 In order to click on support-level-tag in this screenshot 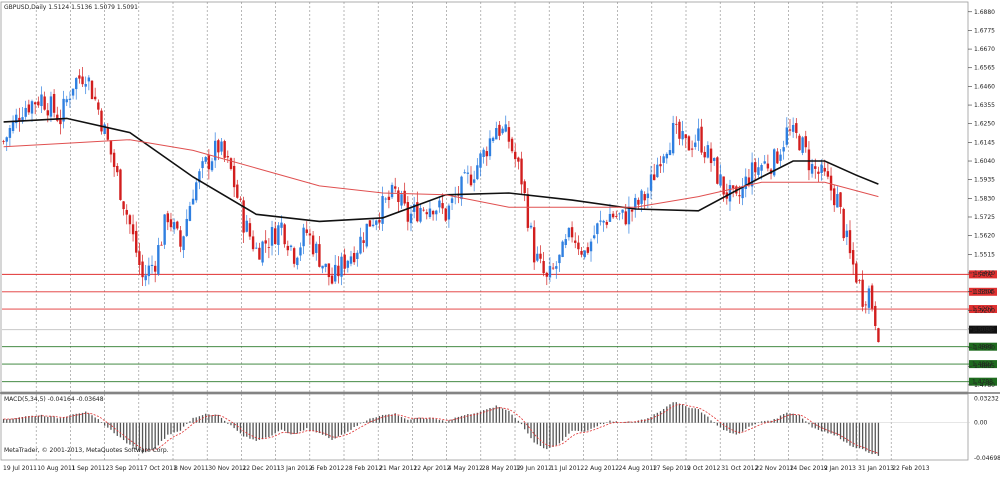, I will do `click(983, 381)`.